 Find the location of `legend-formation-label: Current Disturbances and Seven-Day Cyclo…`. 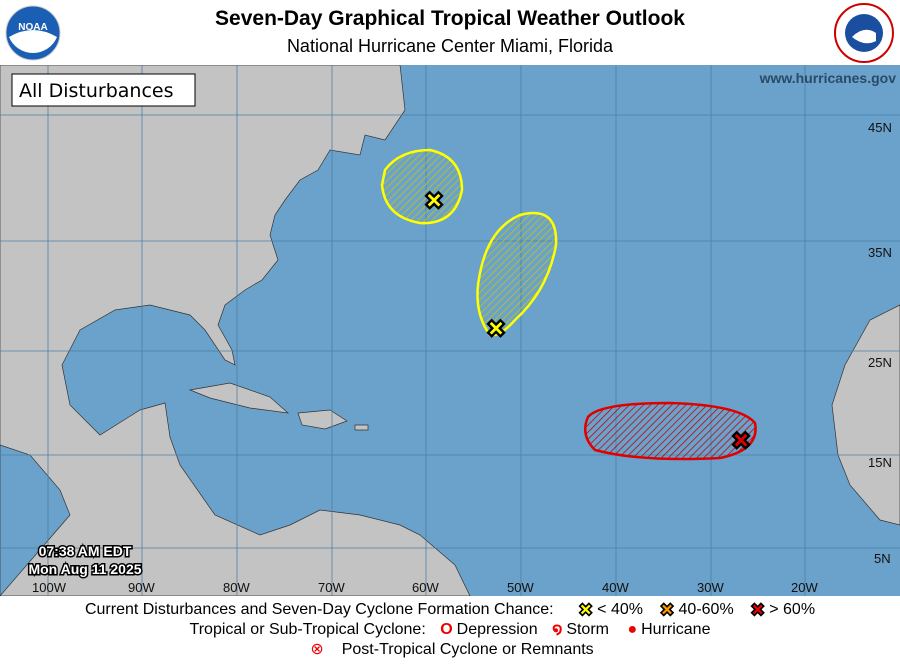

legend-formation-label: Current Disturbances and Seven-Day Cyclo… is located at coordinates (319, 610).